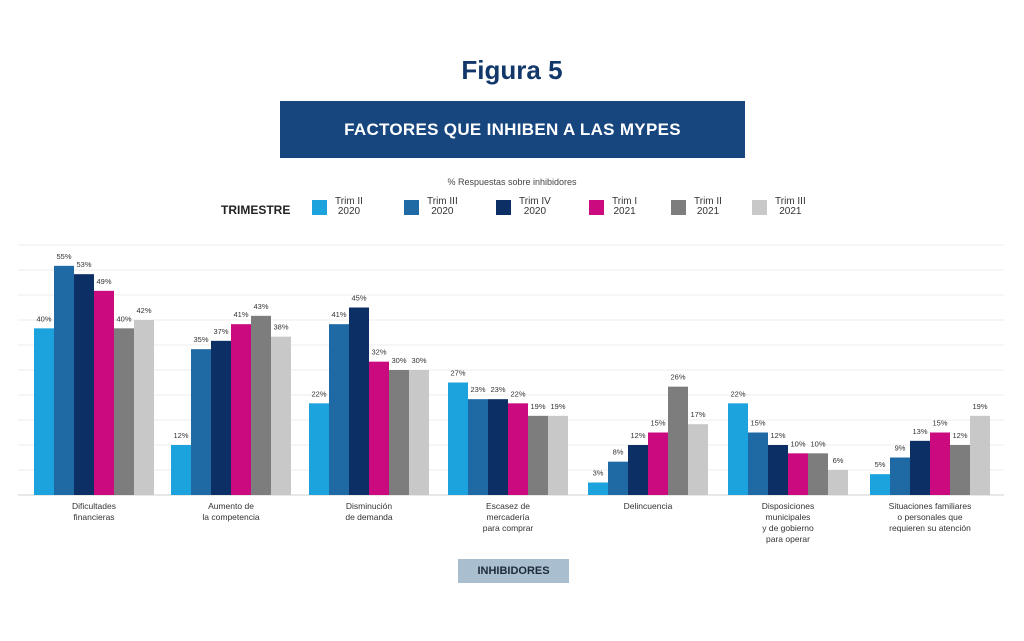 The height and width of the screenshot is (641, 1024). I want to click on chart-subtitle: % Respuestas sobre inhibidores, so click(512, 182).